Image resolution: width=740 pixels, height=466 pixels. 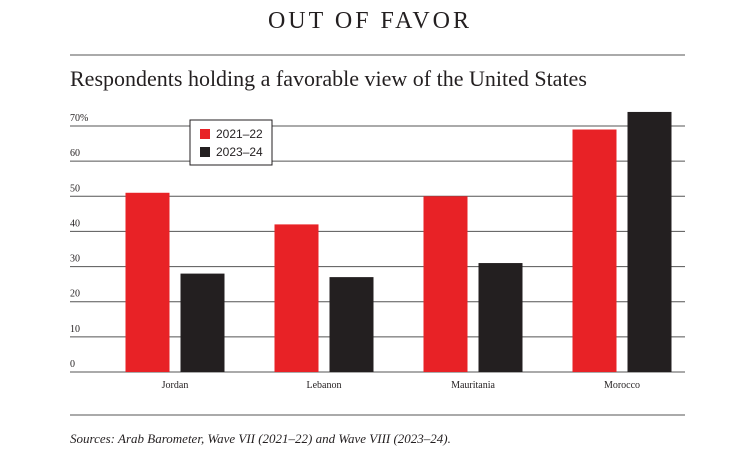 What do you see at coordinates (72, 364) in the screenshot?
I see `y-tick-label: 0` at bounding box center [72, 364].